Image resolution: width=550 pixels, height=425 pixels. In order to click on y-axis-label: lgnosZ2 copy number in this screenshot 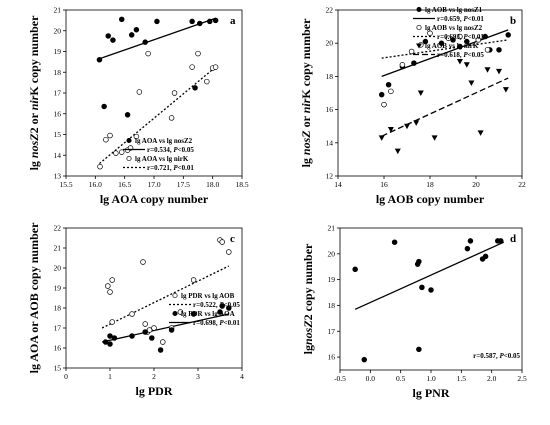, I will do `click(308, 298)`.